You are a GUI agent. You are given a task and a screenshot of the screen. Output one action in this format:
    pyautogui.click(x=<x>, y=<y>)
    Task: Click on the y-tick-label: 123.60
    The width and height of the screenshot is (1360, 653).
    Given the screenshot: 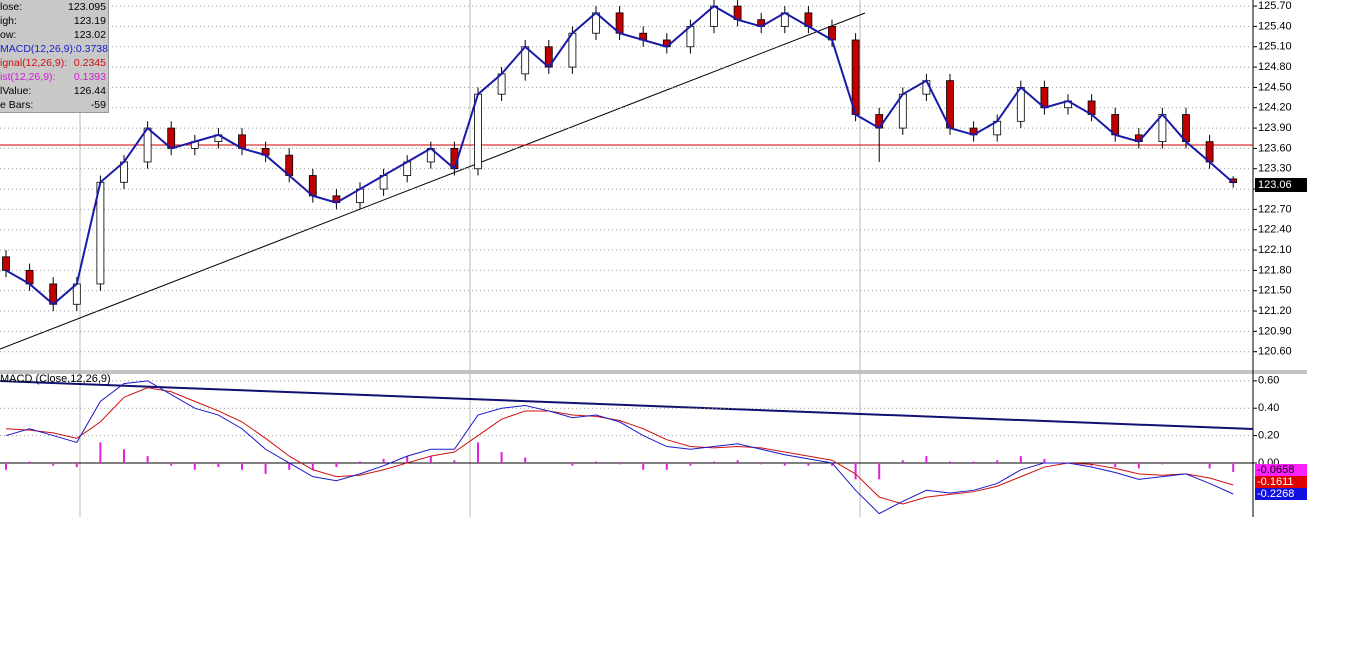 What is the action you would take?
    pyautogui.click(x=1275, y=148)
    